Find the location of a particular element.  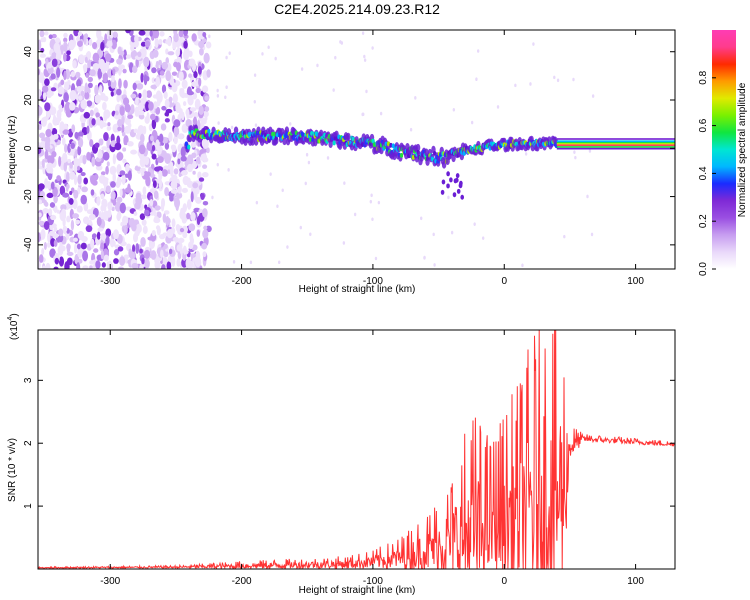

x-tick-label: -100 is located at coordinates (373, 581).